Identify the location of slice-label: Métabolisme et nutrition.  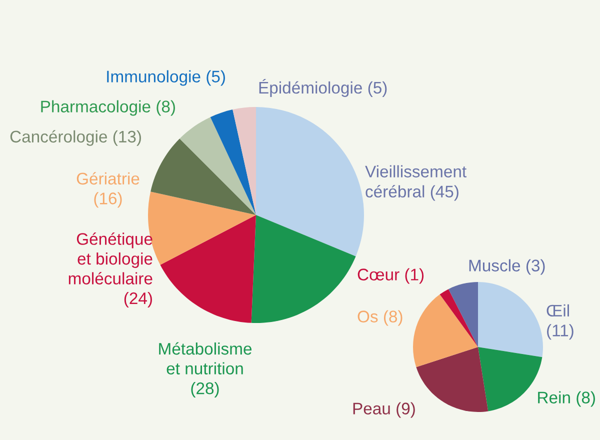
(205, 358).